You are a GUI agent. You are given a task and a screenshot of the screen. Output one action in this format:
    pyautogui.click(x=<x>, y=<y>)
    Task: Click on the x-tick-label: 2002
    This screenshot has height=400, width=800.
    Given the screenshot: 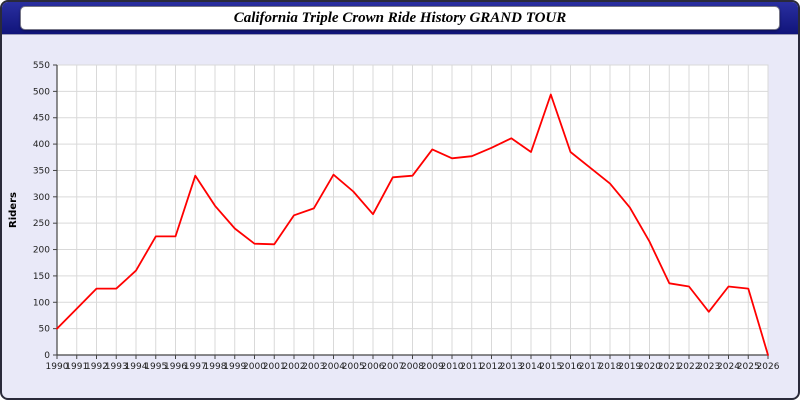 What is the action you would take?
    pyautogui.click(x=294, y=367)
    